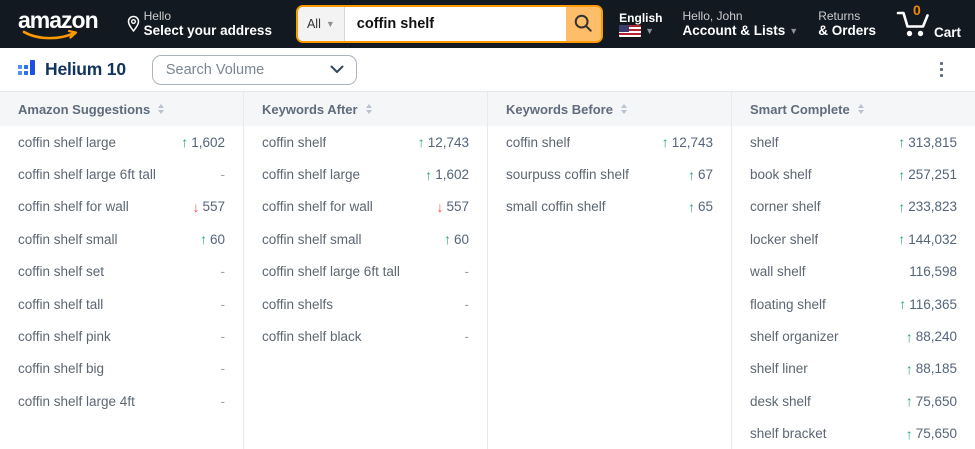  I want to click on flag-icon, so click(630, 31).